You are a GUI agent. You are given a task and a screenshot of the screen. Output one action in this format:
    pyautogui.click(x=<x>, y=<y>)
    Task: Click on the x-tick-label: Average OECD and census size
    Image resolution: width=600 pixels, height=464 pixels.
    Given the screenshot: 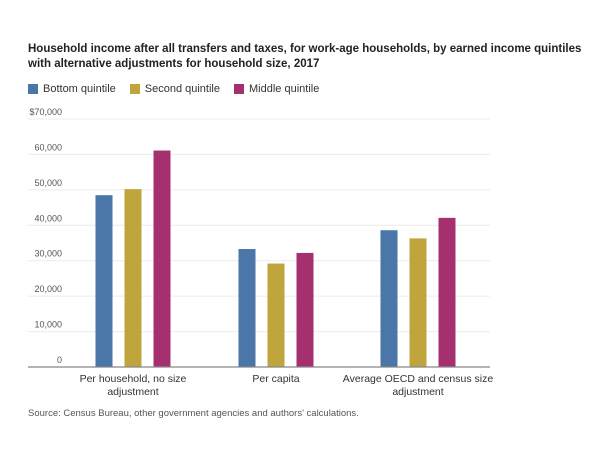 What is the action you would take?
    pyautogui.click(x=418, y=379)
    